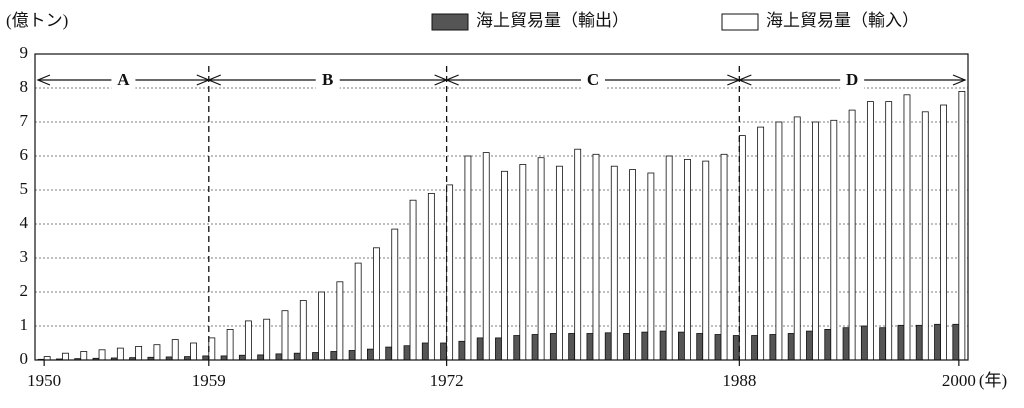 Image resolution: width=1024 pixels, height=408 pixels. I want to click on x-tick-label: 2000, so click(959, 380).